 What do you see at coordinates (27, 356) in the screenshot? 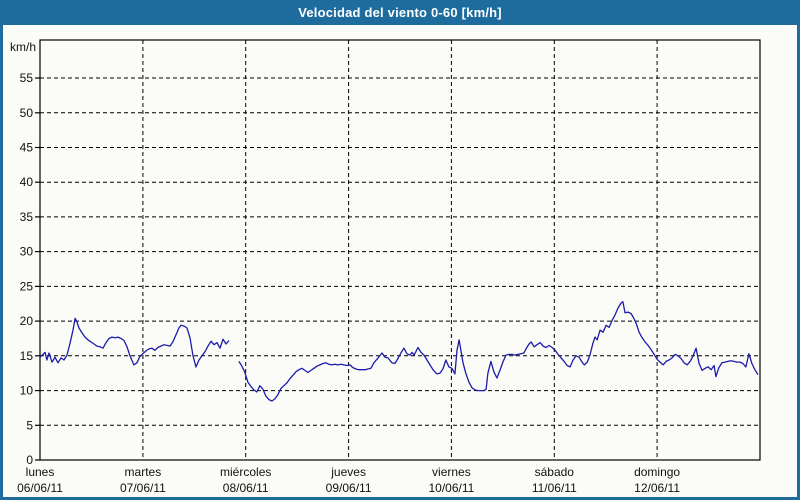
I see `y-tick-label: 15` at bounding box center [27, 356].